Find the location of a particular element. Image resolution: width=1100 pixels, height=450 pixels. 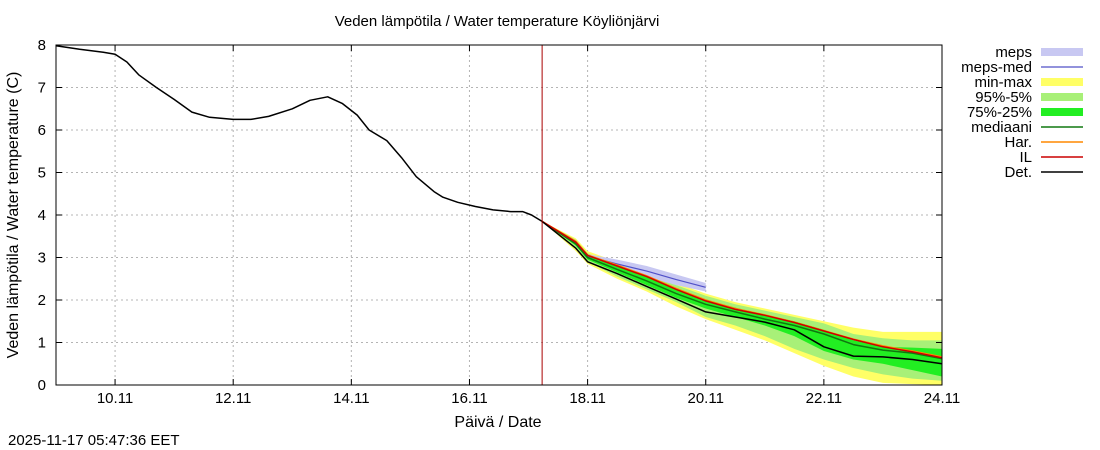

legend-label-p95_5: 95%-5% is located at coordinates (1003, 97).